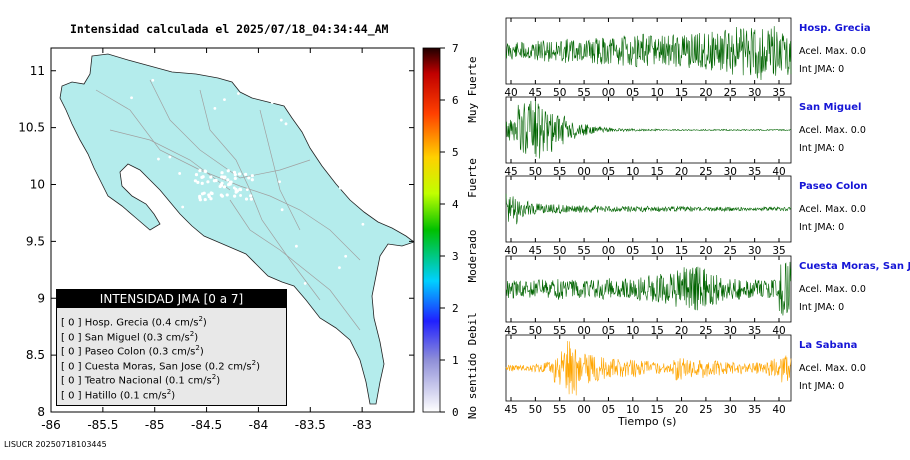  Describe the element at coordinates (472, 386) in the screenshot. I see `colorbar-category-label: No sentido` at that location.